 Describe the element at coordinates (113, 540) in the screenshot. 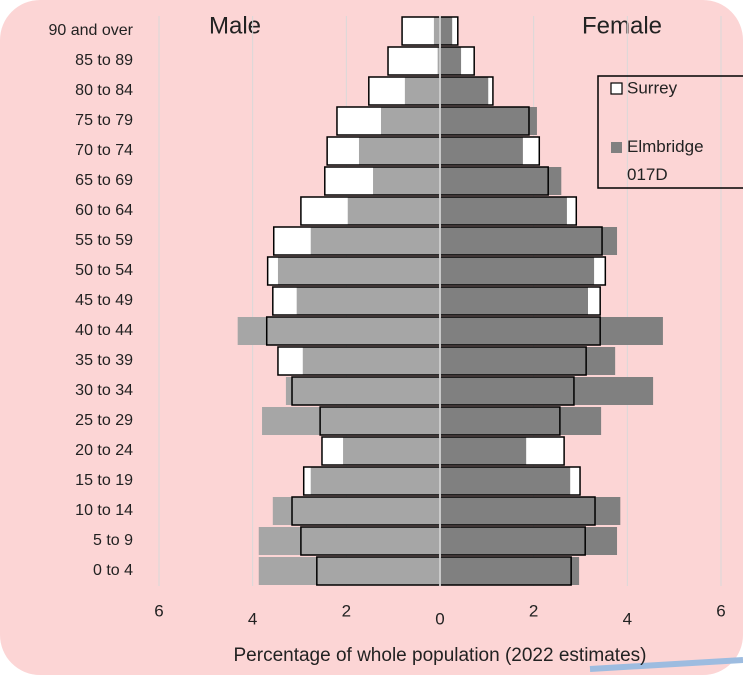

I see `category-label: 5 to 9` at that location.